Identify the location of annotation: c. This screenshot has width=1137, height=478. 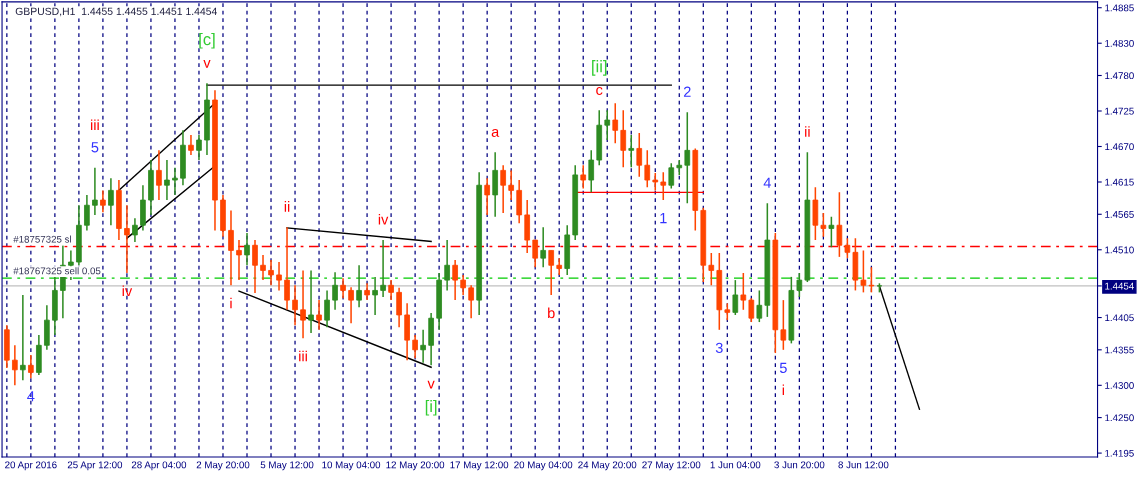
(599, 90).